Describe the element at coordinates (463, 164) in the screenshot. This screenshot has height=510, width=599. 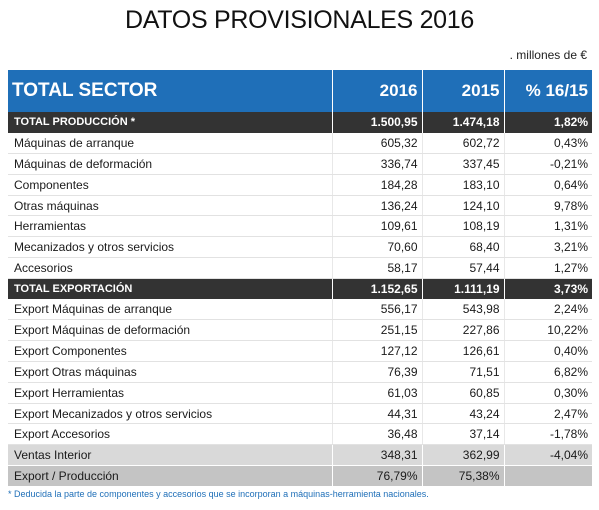
I see `row-value-2015: 337,45` at that location.